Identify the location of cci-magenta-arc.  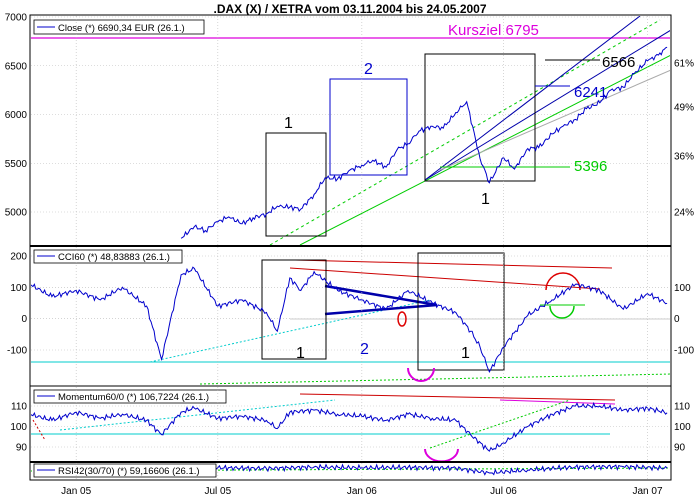
(421, 374).